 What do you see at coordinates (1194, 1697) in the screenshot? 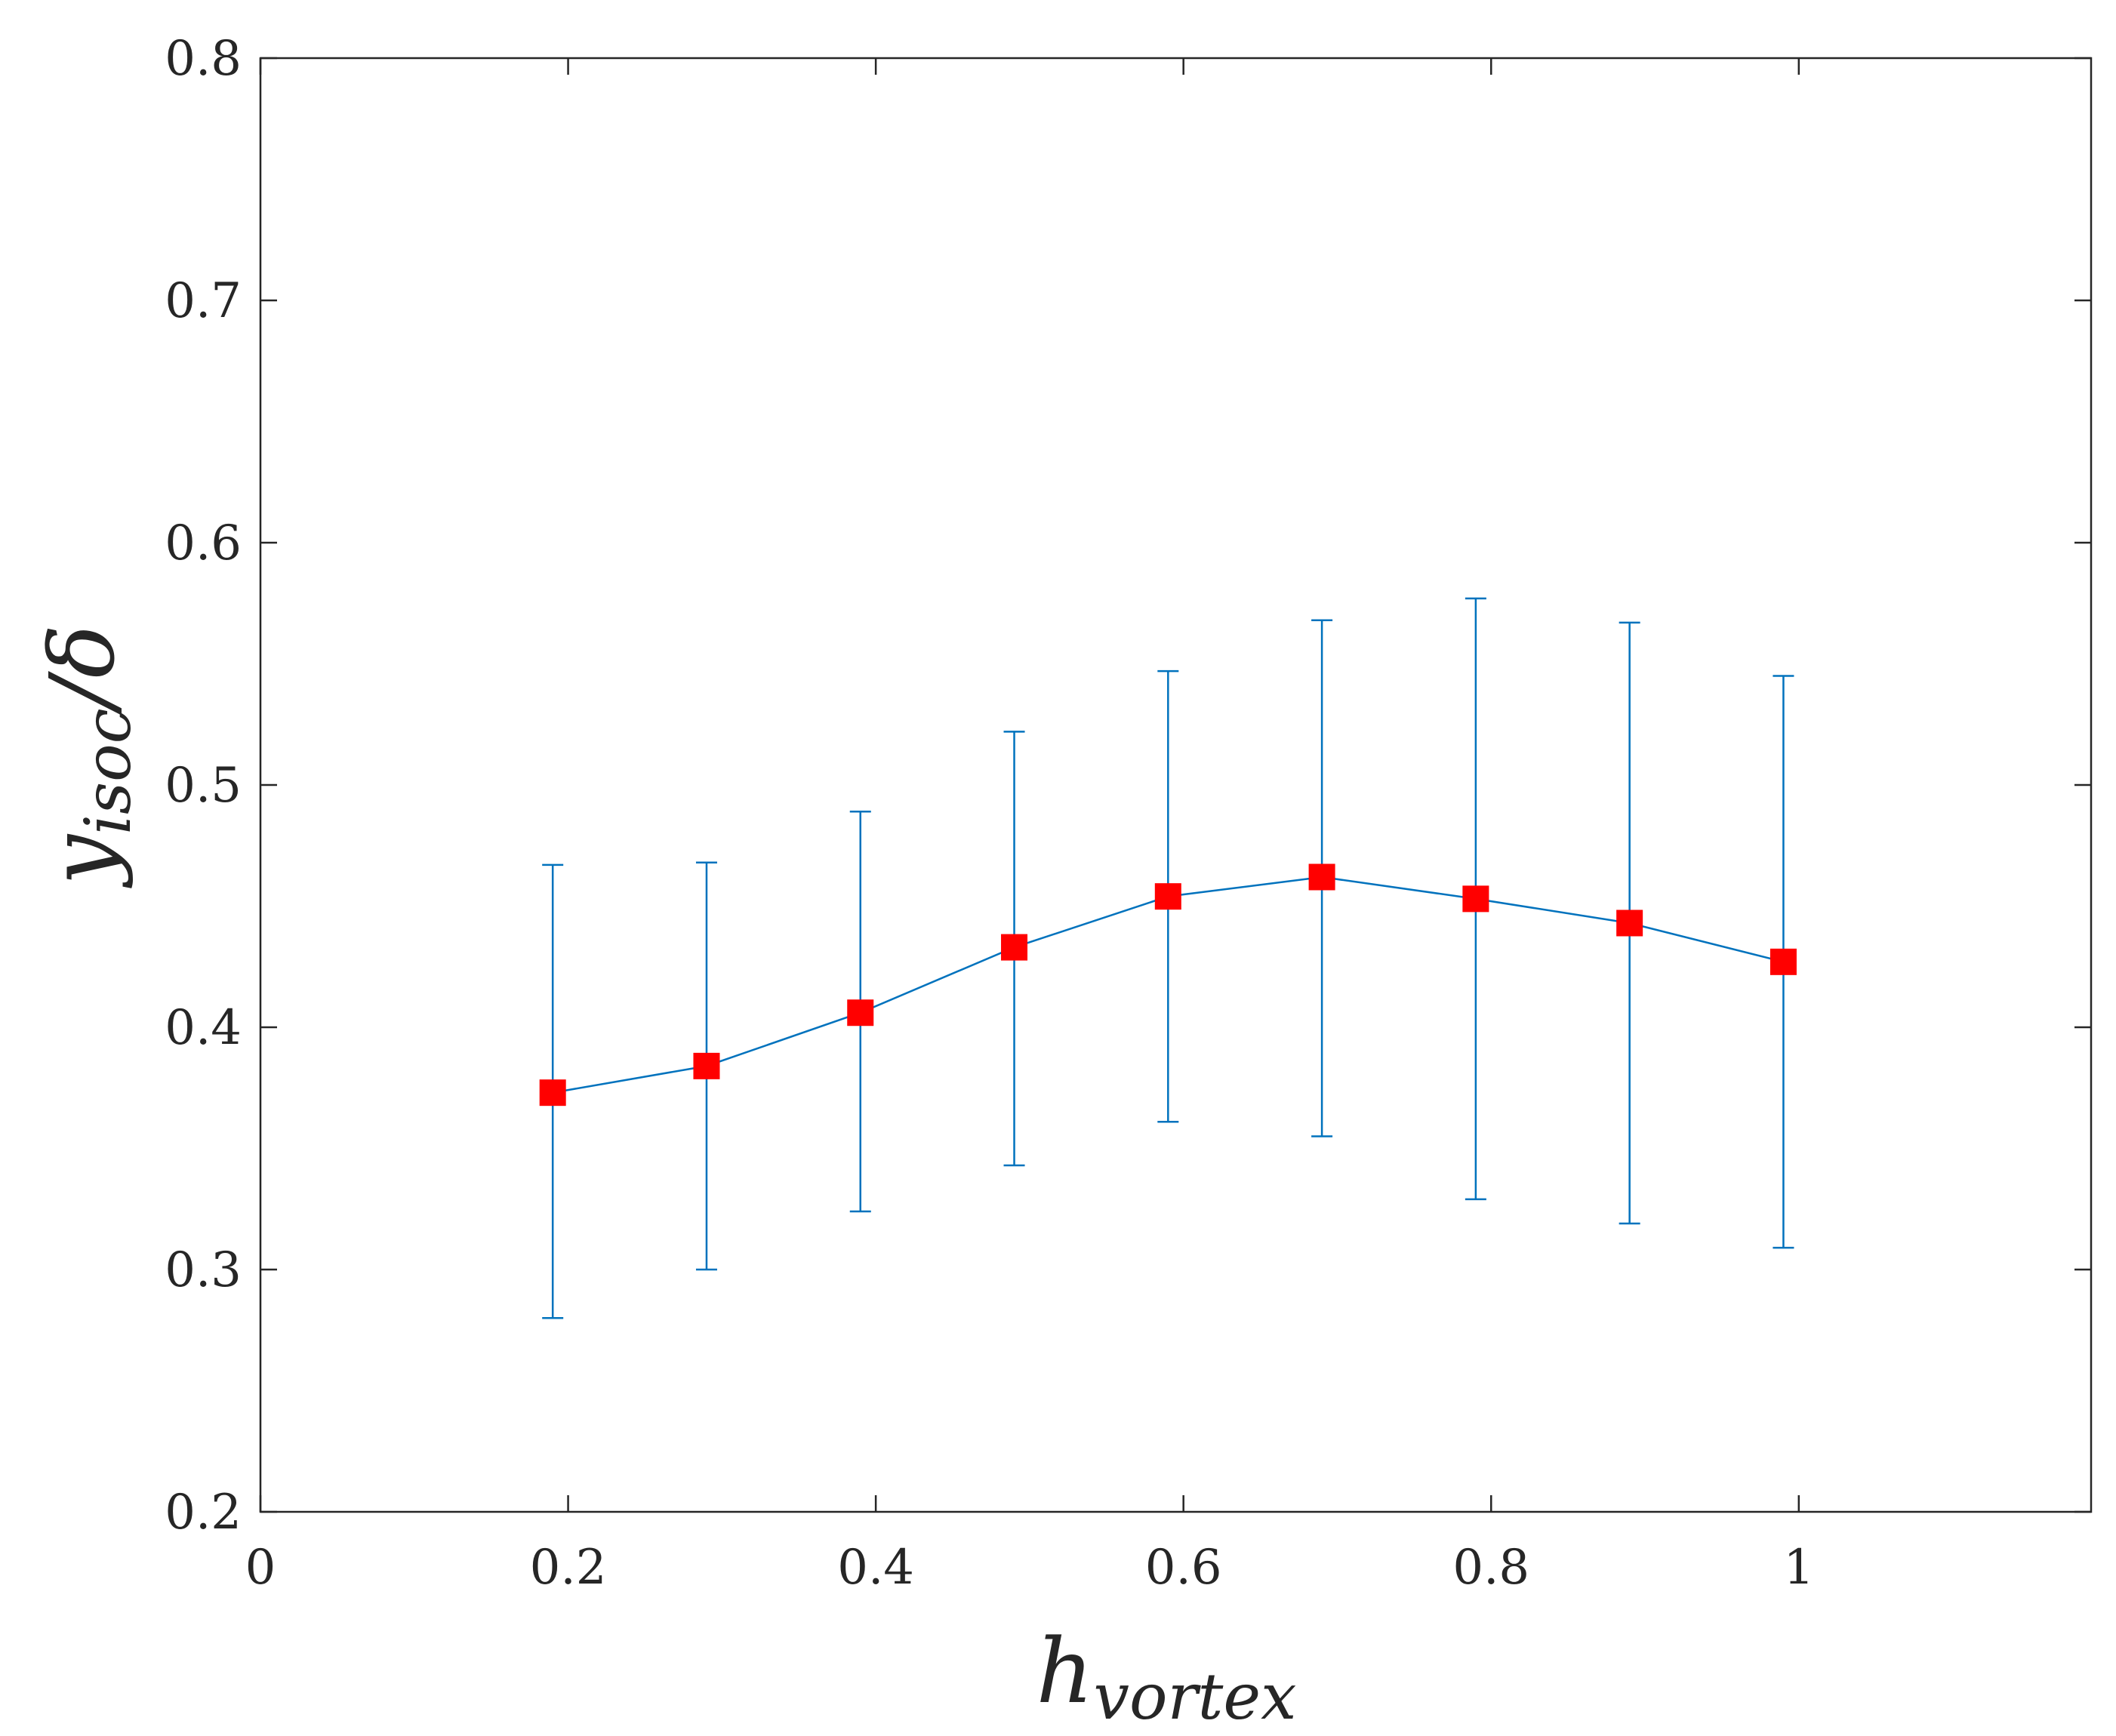
I see `x-axis-label-sub: vortex` at bounding box center [1194, 1697].